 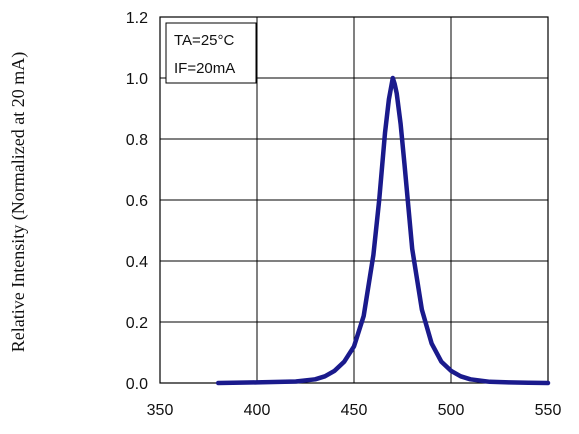 I want to click on annotation-rect, so click(x=211, y=53).